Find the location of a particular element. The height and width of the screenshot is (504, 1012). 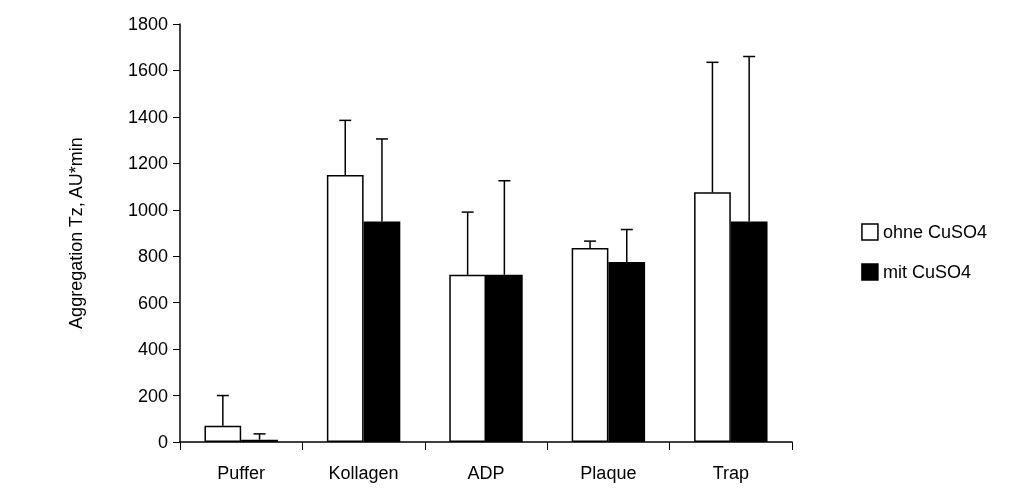

y-tick-label: 1200 is located at coordinates (147, 163).